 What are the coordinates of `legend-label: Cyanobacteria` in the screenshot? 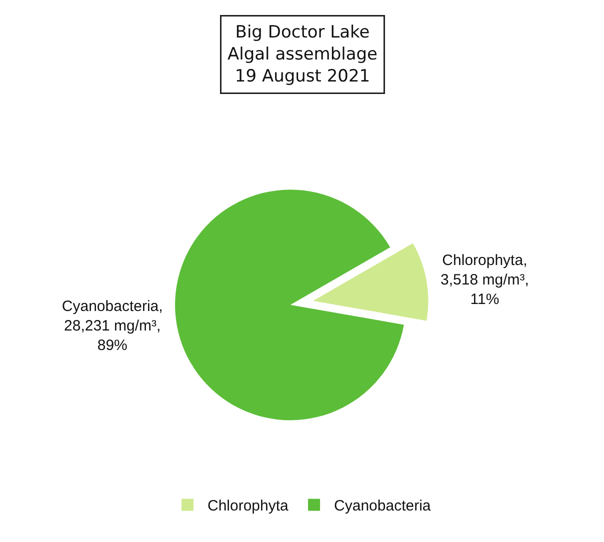 It's located at (383, 506).